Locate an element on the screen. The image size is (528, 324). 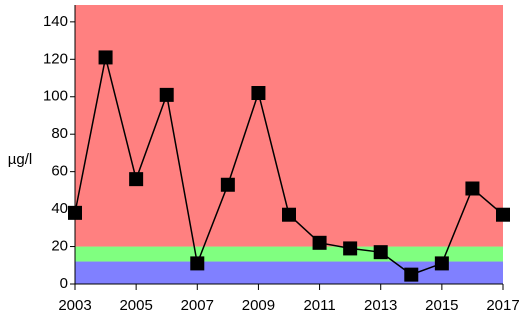
x-tick-label: 2007 is located at coordinates (197, 305).